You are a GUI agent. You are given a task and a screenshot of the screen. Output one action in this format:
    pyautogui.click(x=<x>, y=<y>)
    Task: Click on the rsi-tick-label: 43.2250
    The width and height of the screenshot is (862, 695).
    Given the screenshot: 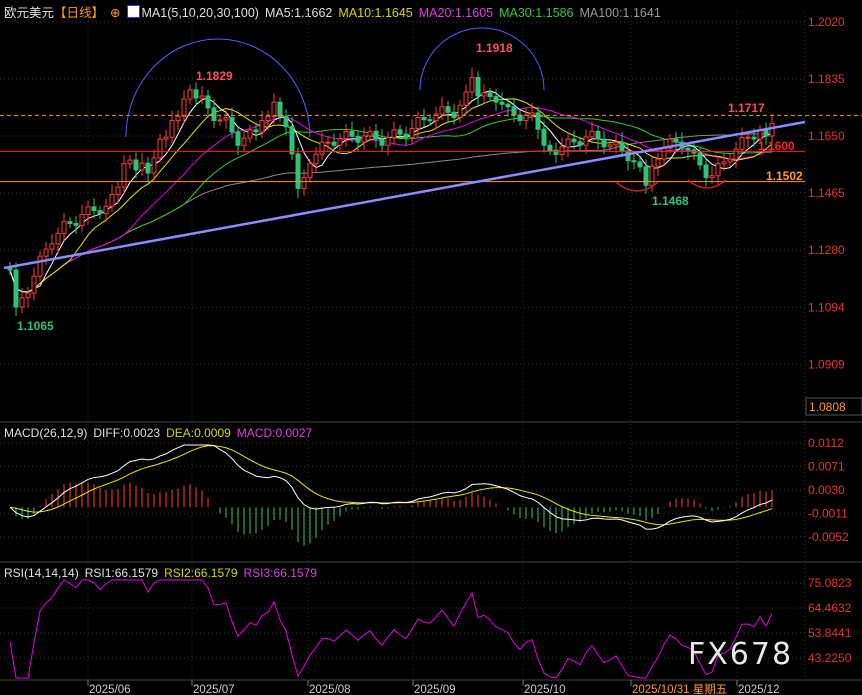 What is the action you would take?
    pyautogui.click(x=830, y=658)
    